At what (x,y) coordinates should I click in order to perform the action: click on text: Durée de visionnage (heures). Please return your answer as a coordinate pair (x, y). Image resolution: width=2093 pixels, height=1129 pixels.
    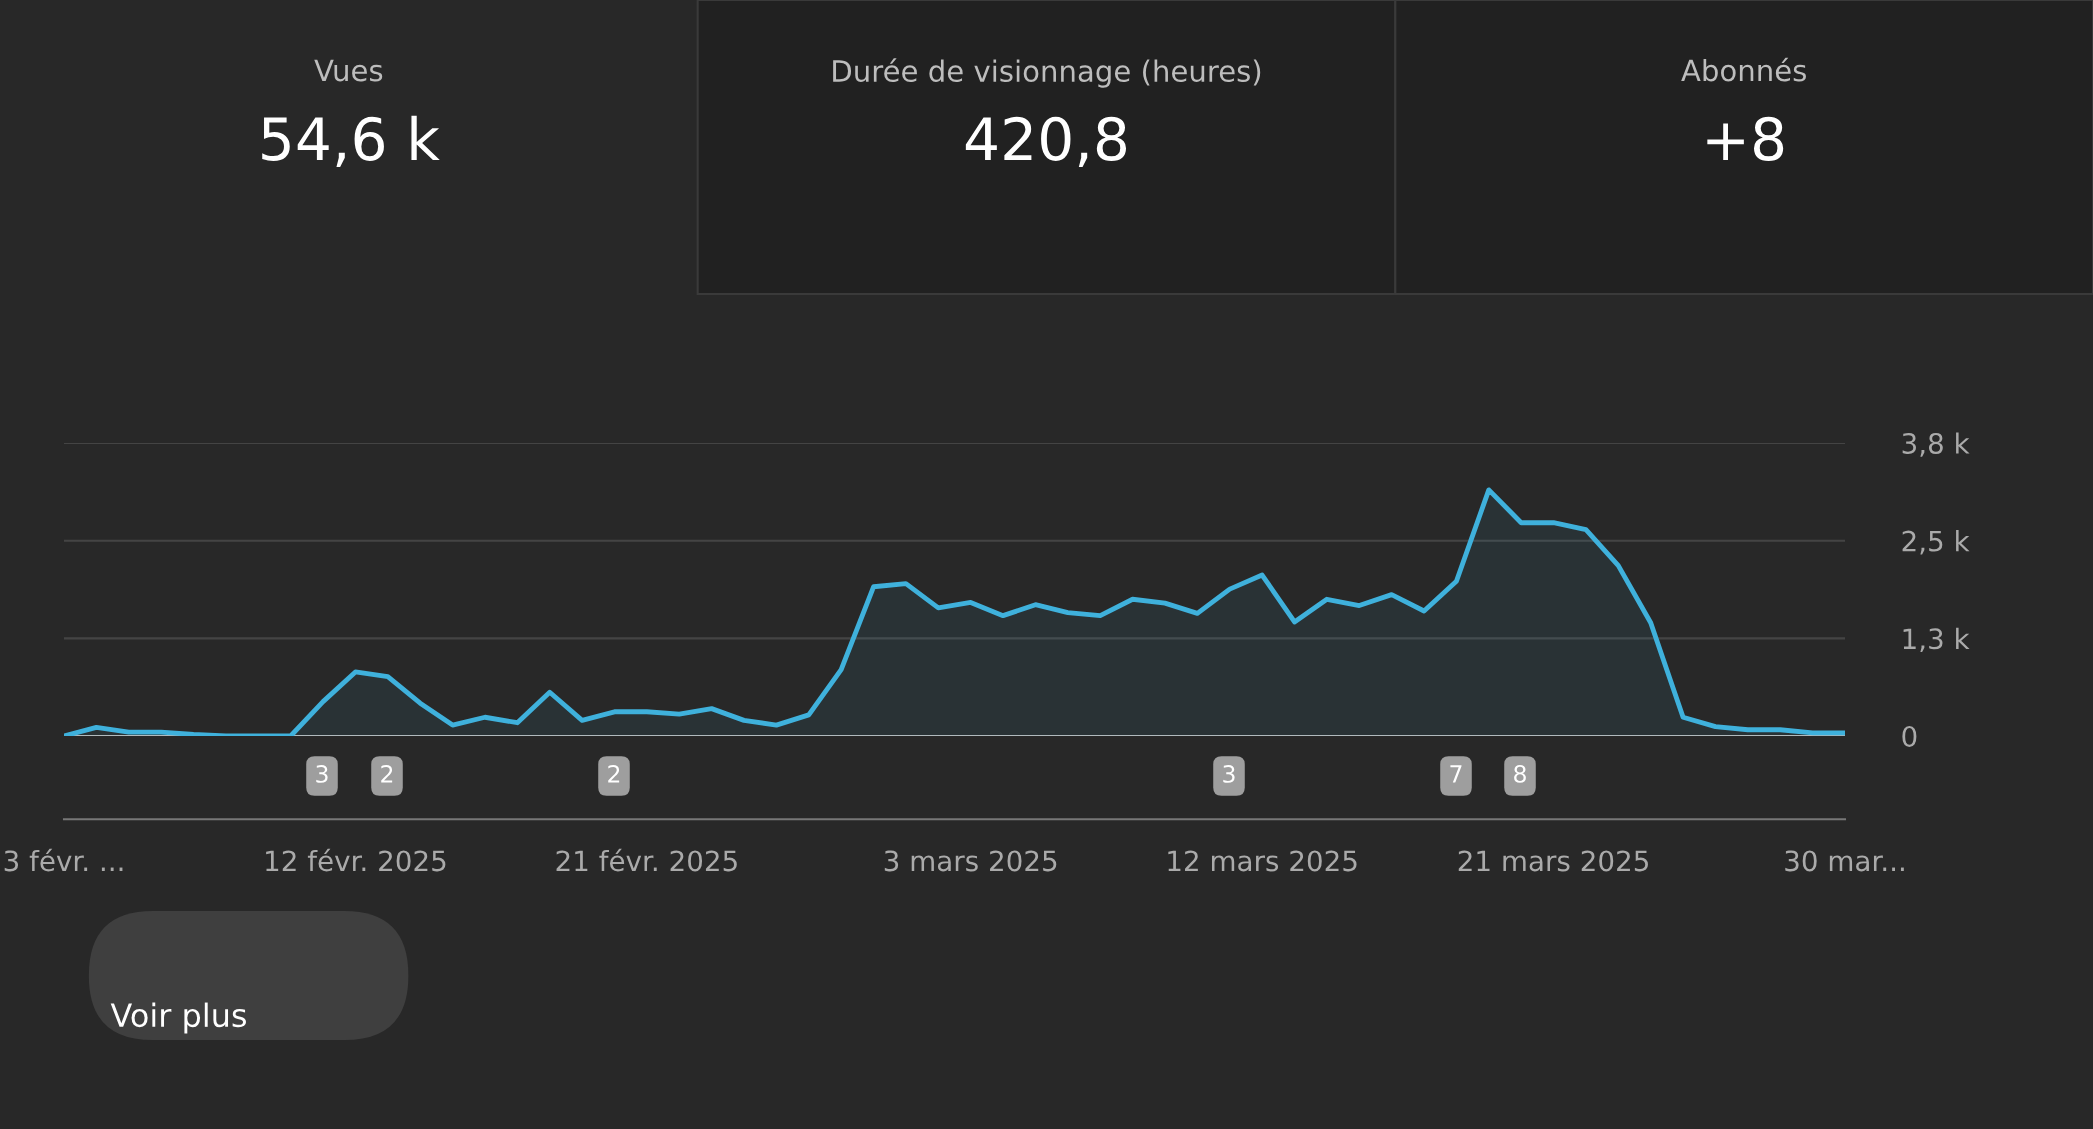
    Looking at the image, I should click on (1047, 73).